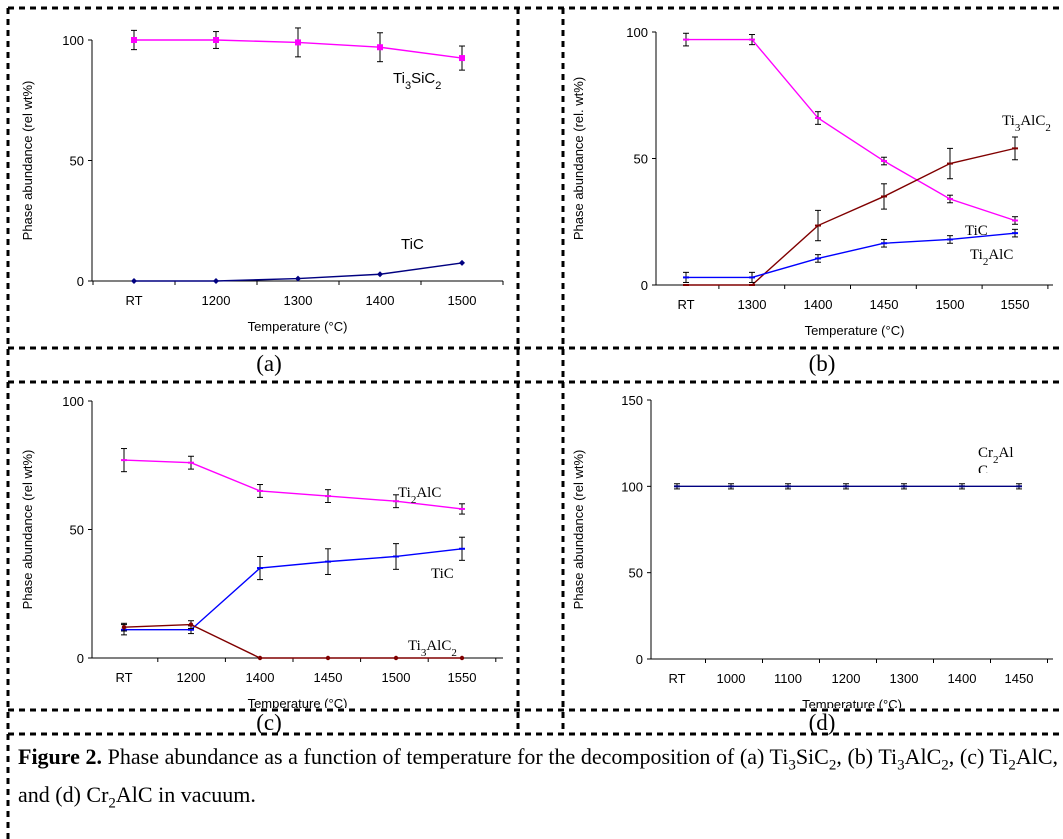 The width and height of the screenshot is (1063, 839). I want to click on caption-label: Figure 2., so click(60, 756).